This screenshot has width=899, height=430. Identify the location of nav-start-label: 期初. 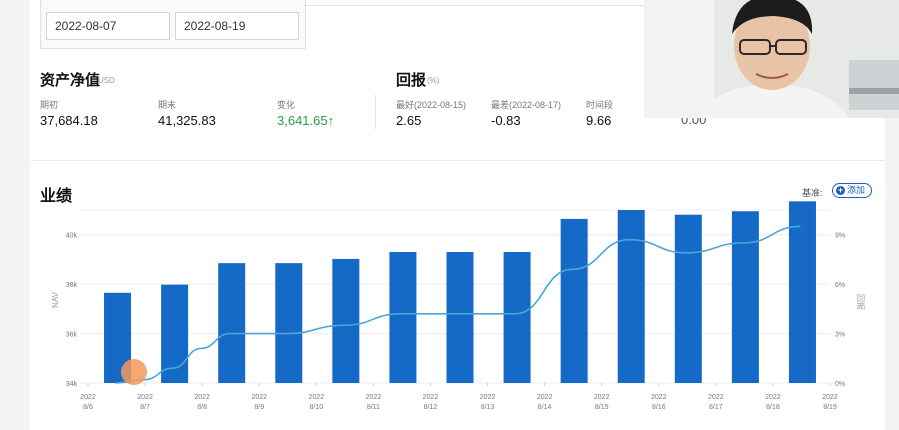
(49, 105).